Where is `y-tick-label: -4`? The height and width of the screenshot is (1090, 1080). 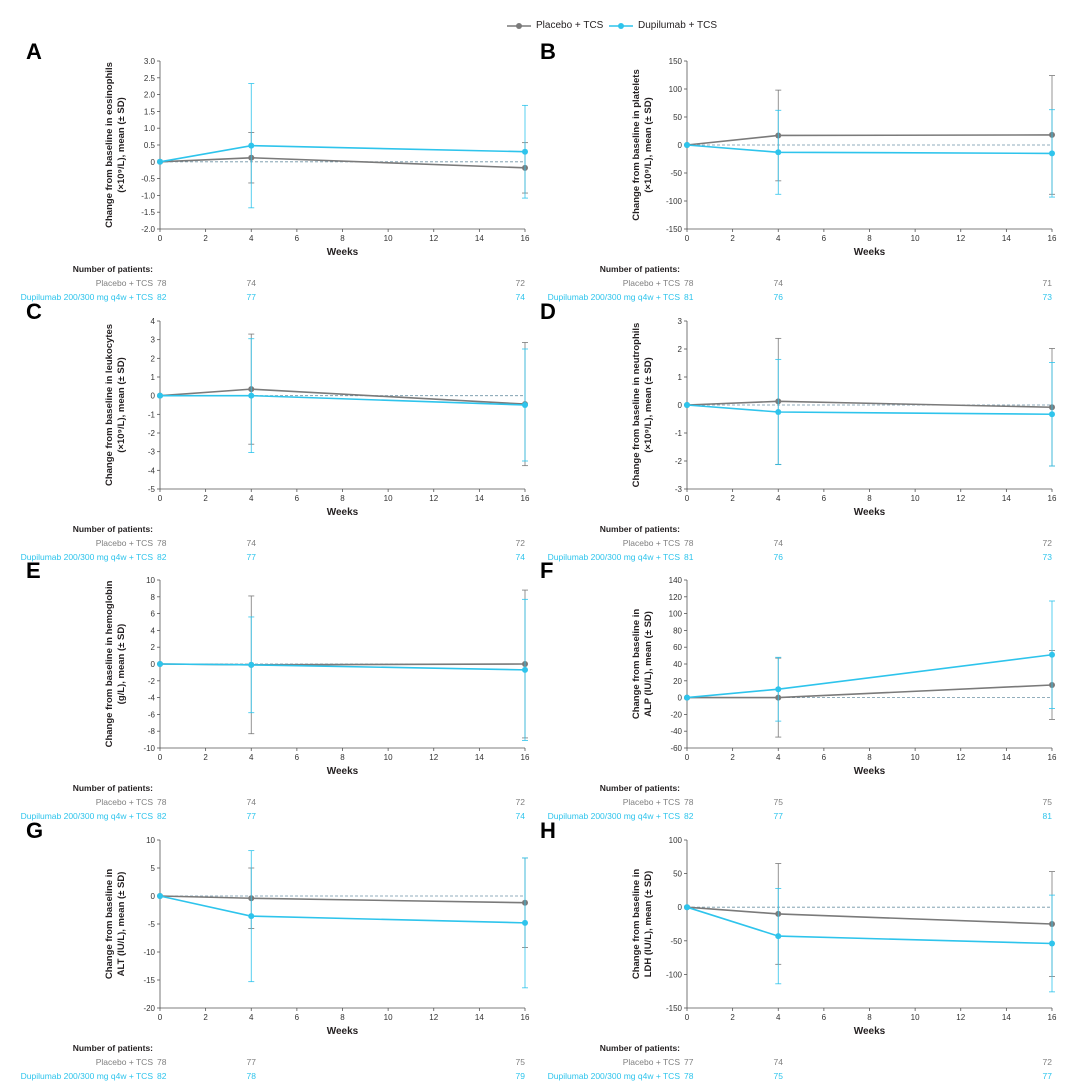
y-tick-label: -4 is located at coordinates (152, 470).